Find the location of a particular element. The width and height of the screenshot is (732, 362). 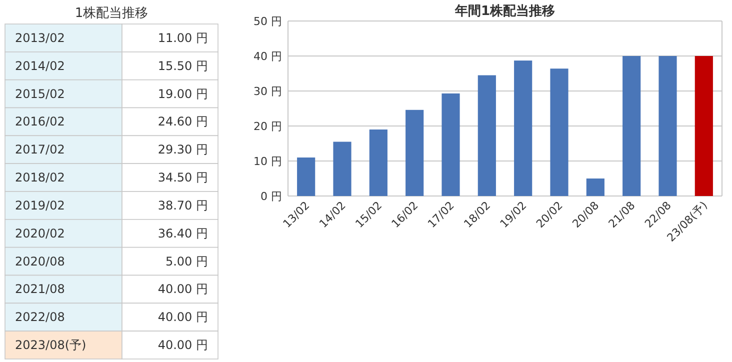

category-label: 2014/02 is located at coordinates (40, 65).